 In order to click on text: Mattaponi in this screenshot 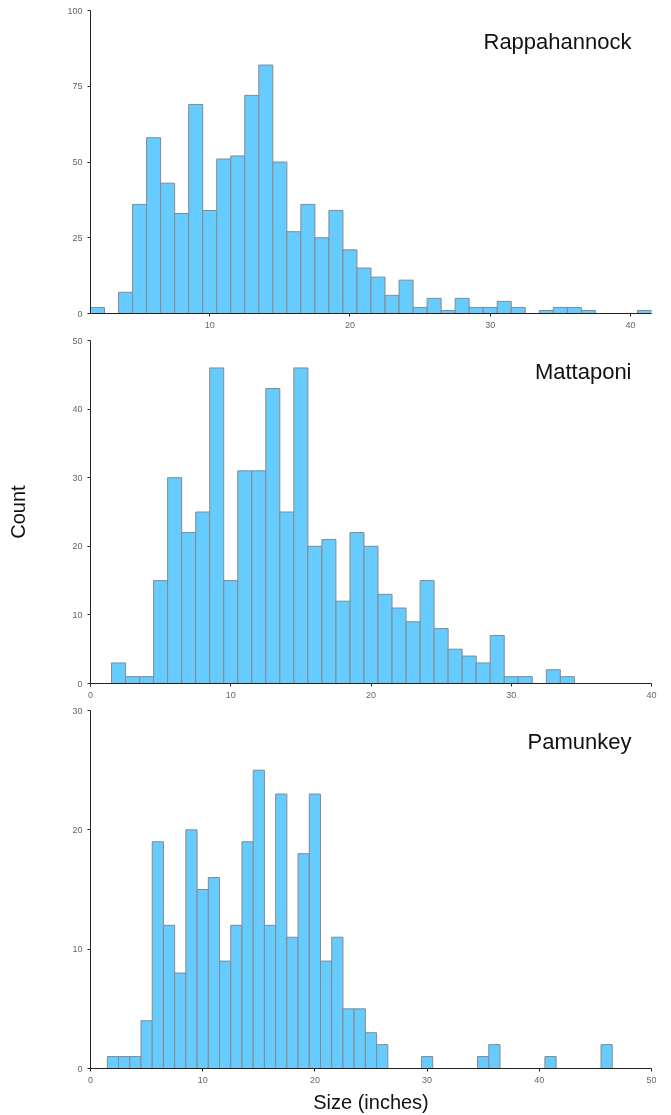, I will do `click(583, 371)`.